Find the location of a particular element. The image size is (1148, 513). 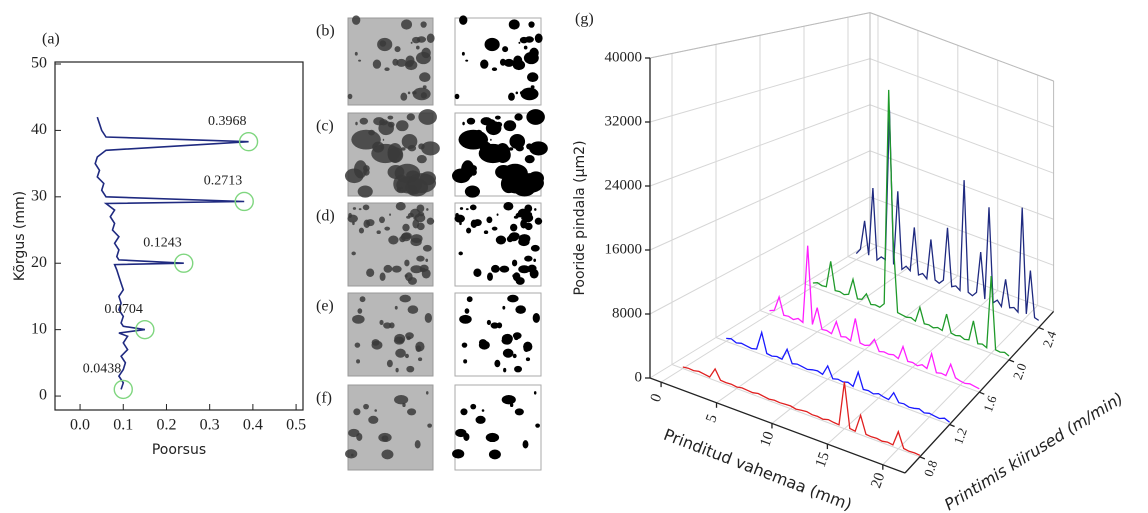

x-tick-label: 0.5 is located at coordinates (296, 425).